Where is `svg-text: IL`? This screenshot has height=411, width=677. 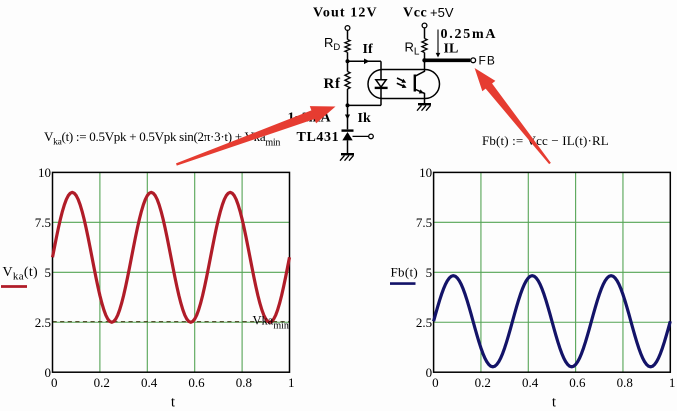 svg-text: IL is located at coordinates (451, 49).